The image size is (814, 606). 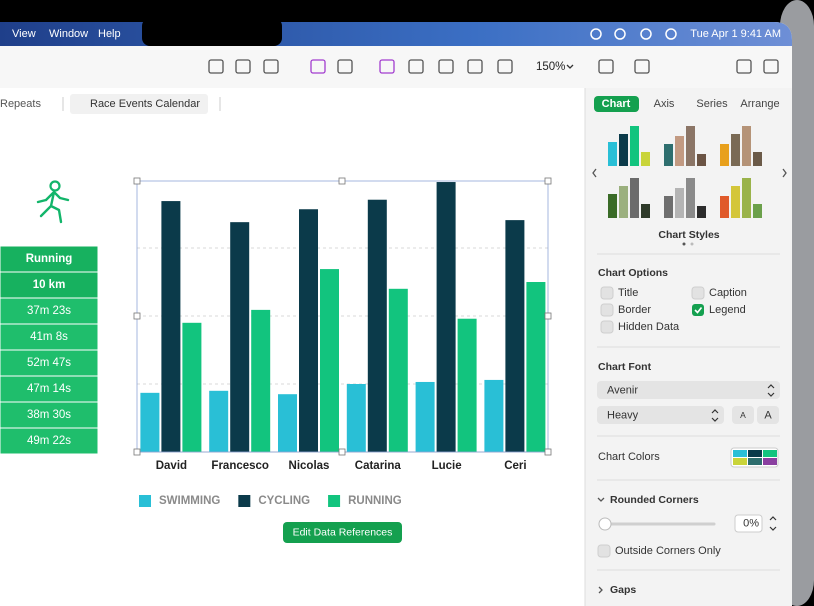 I want to click on zoom: 150%, so click(x=550, y=67).